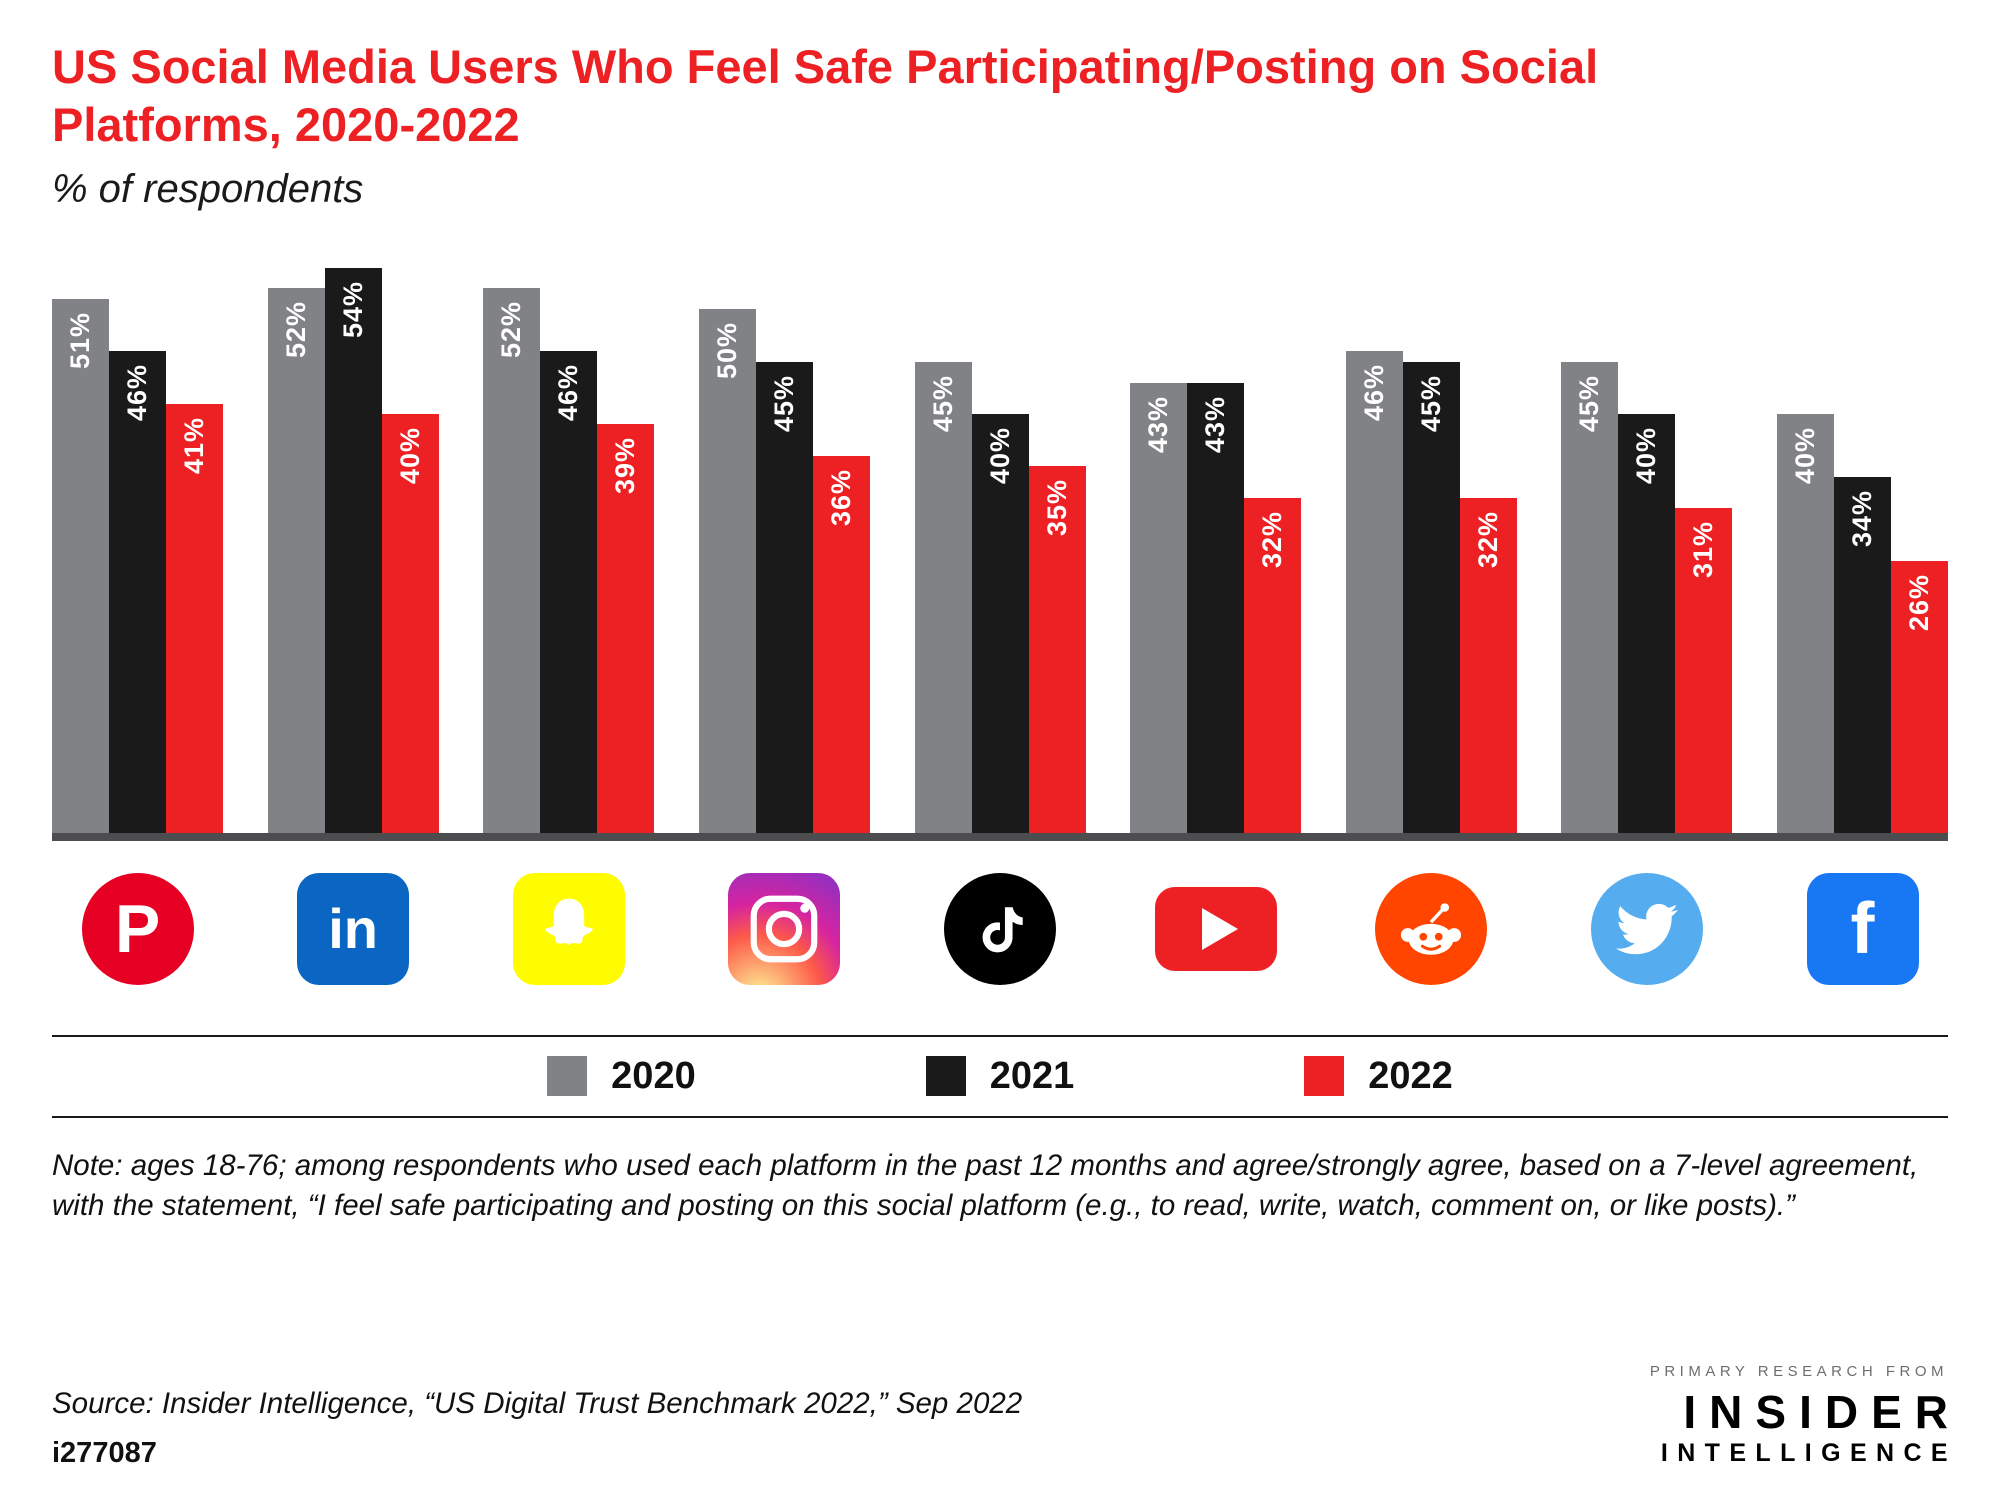 This screenshot has height=1500, width=2000. I want to click on linkedin-icon: in, so click(353, 928).